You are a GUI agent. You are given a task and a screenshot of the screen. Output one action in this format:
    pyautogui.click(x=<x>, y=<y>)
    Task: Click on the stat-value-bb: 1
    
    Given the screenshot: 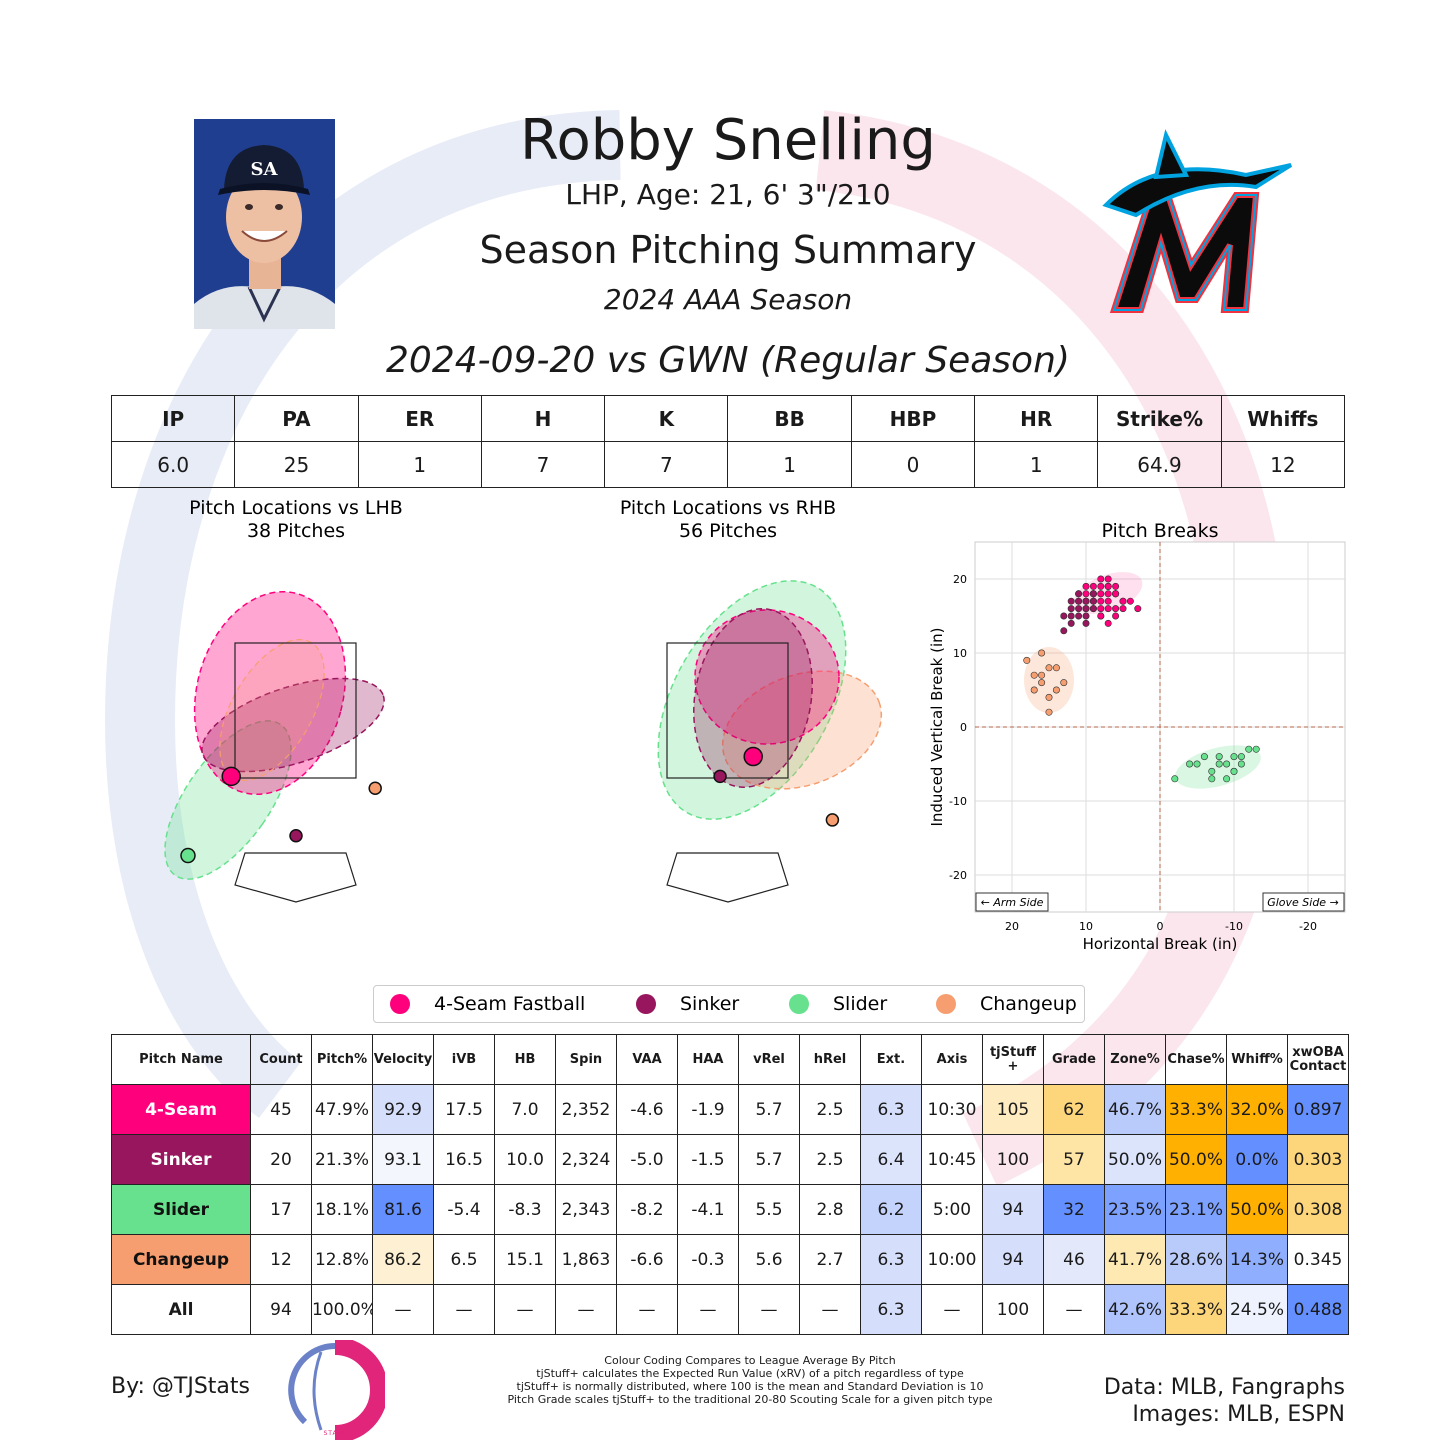 What is the action you would take?
    pyautogui.click(x=789, y=464)
    